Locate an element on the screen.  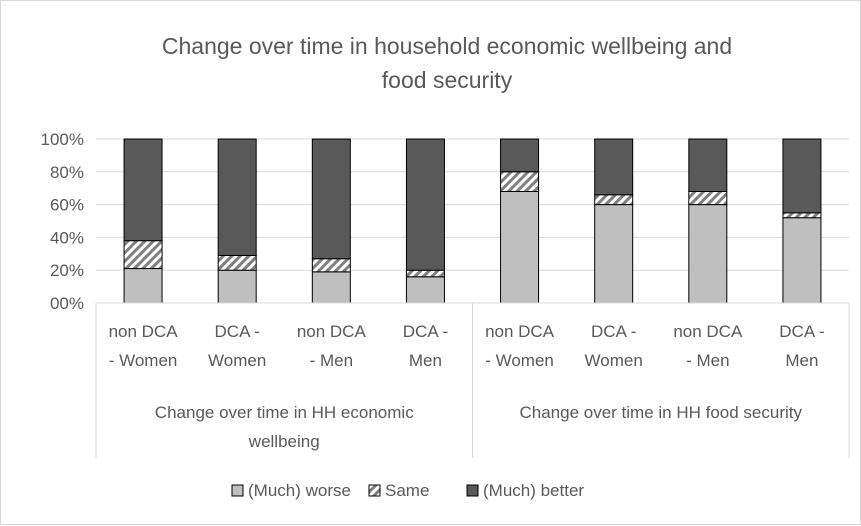
y-axis-ticks: 00% 20% 40% 60% 80% 100% is located at coordinates (62, 221).